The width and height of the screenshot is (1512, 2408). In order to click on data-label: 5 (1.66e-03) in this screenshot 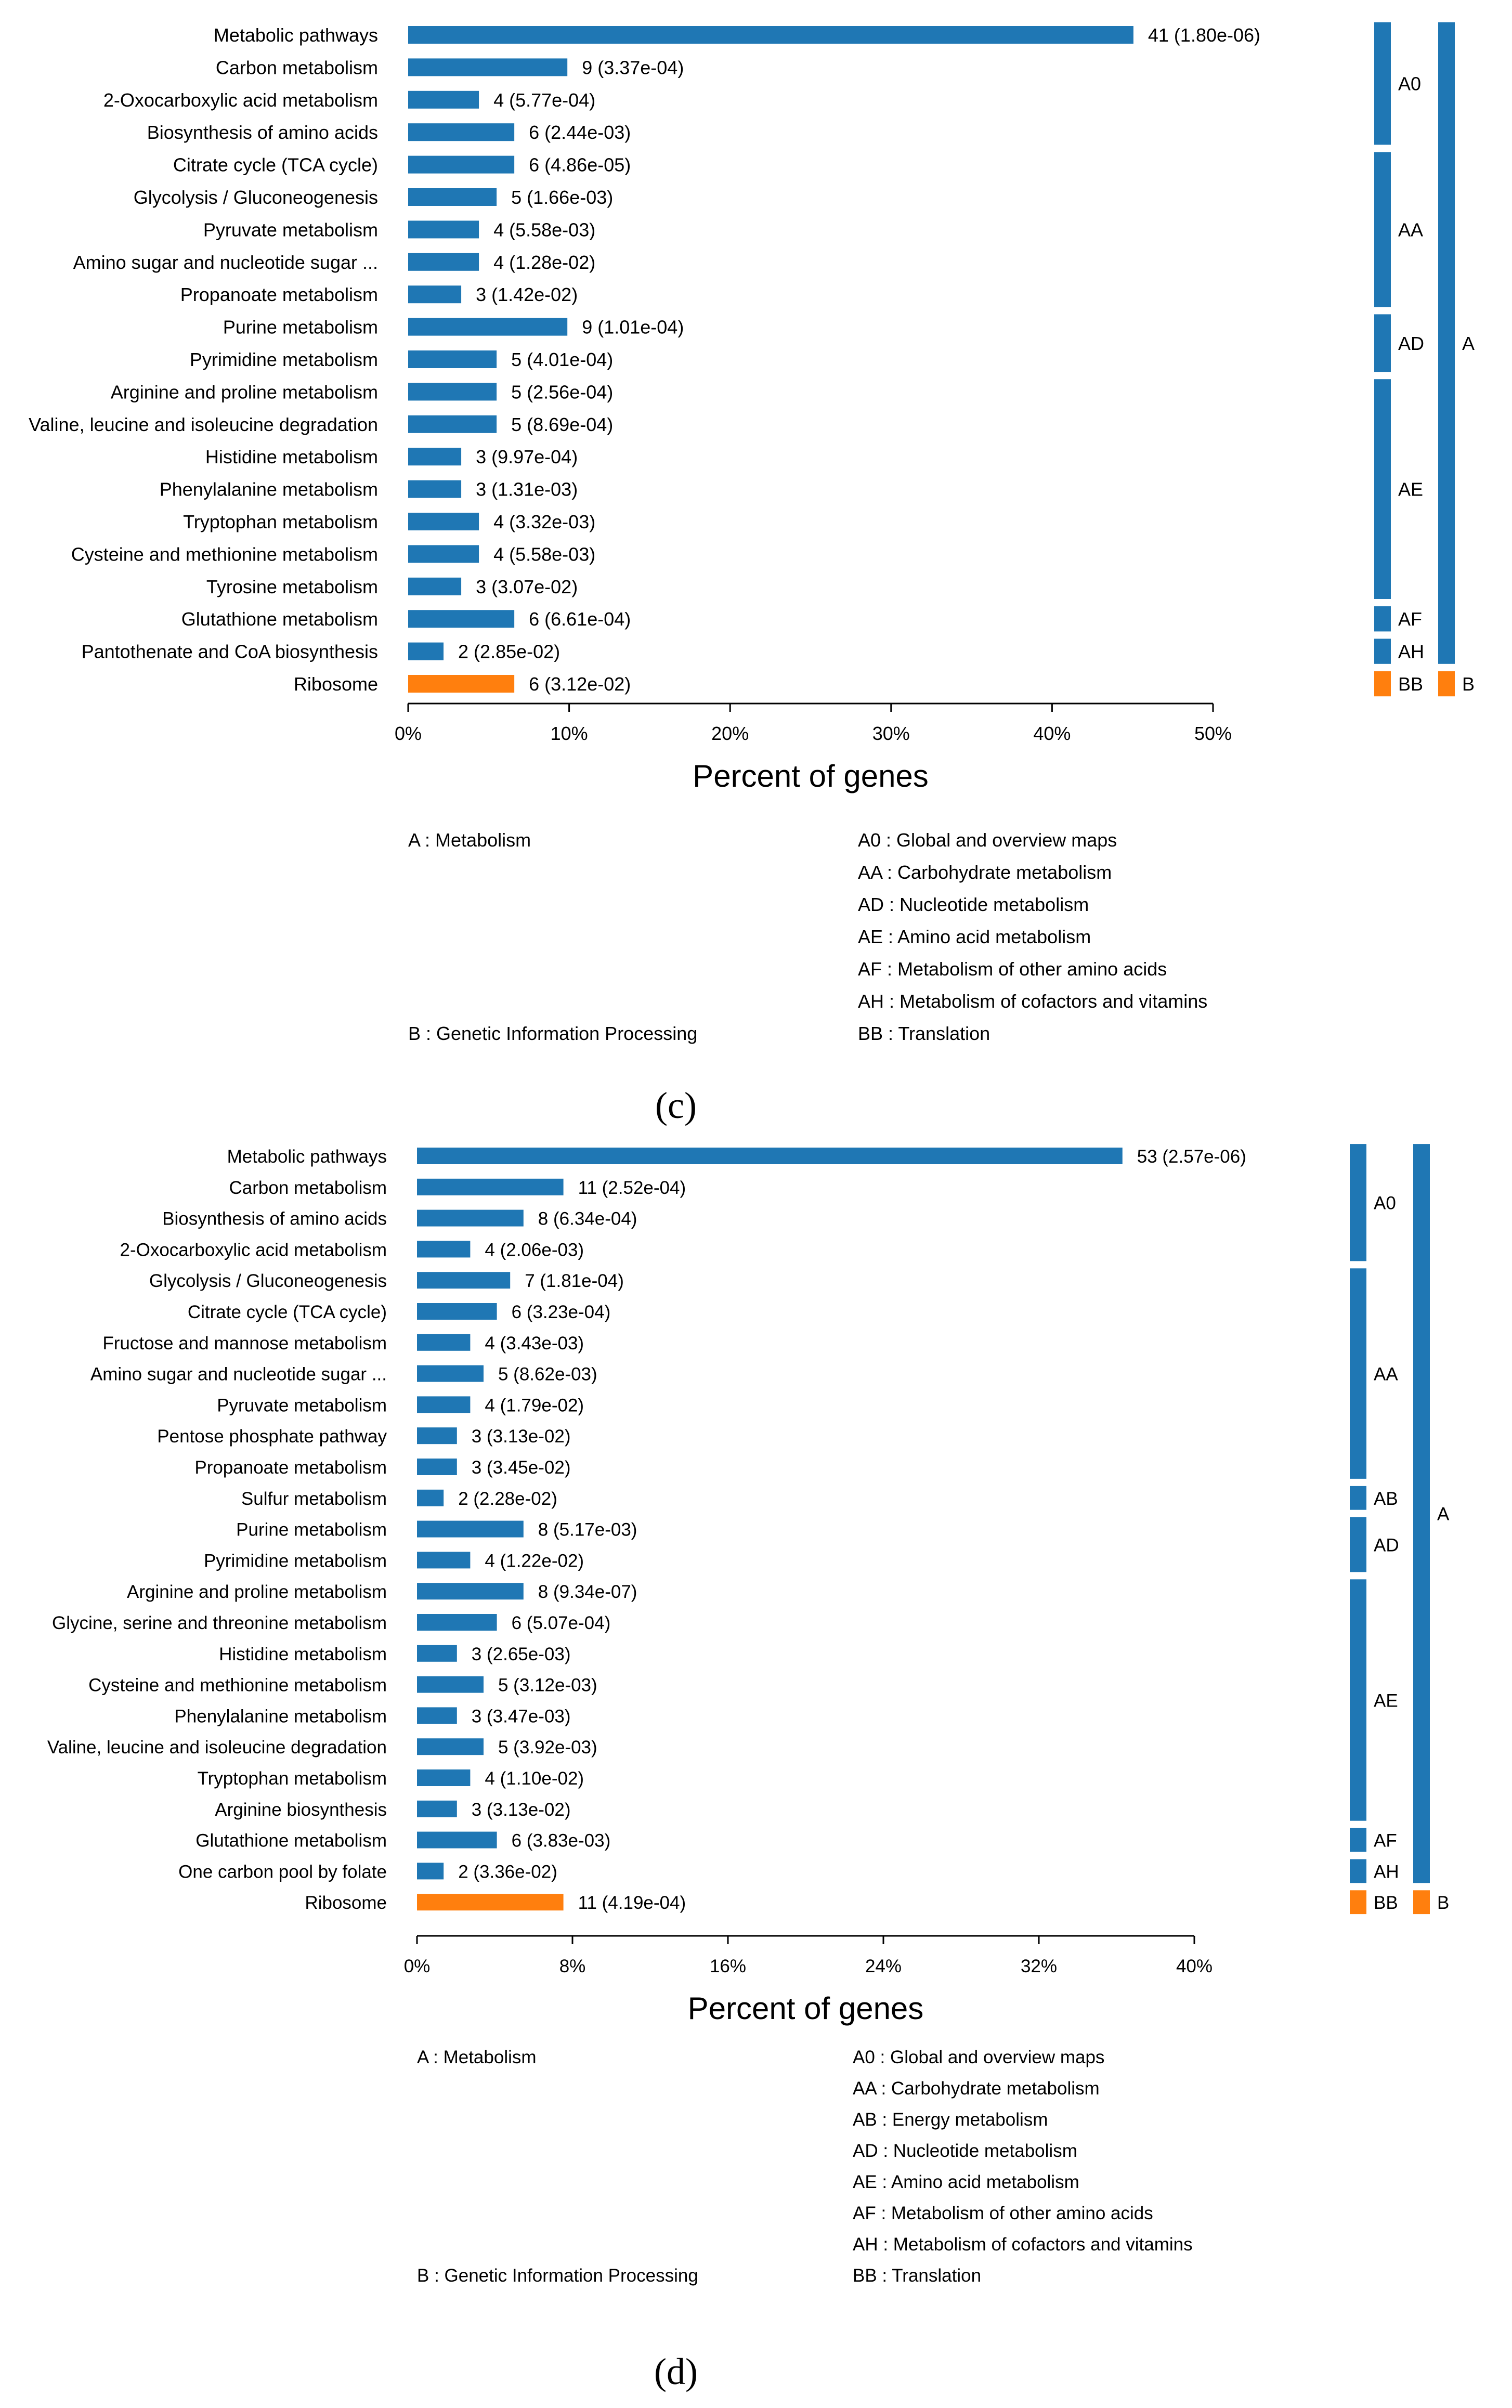, I will do `click(562, 198)`.